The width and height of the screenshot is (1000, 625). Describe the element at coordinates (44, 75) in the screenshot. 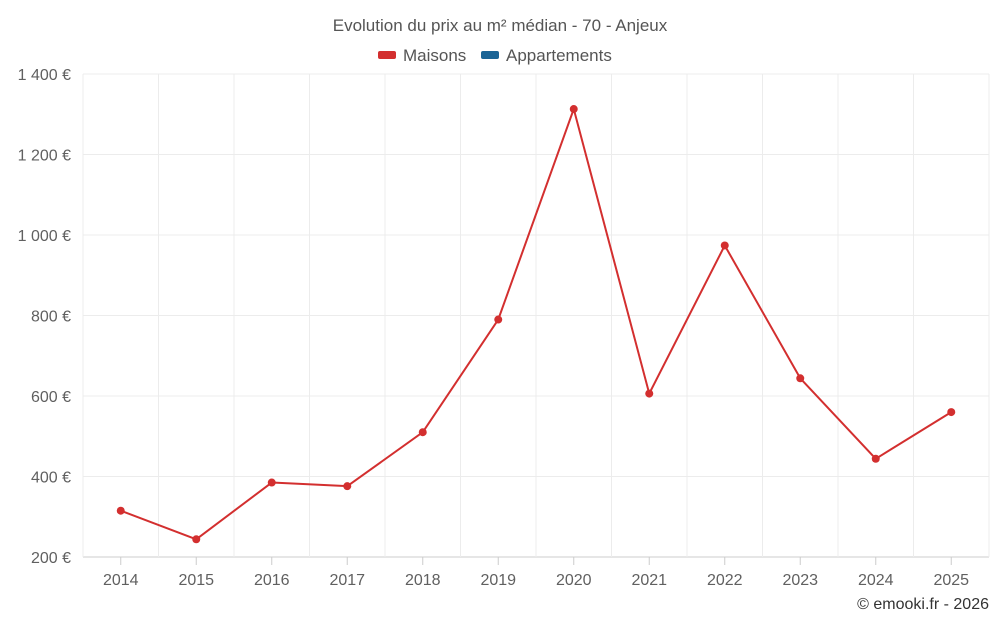

I see `y-tick-label: 1 400 €` at that location.